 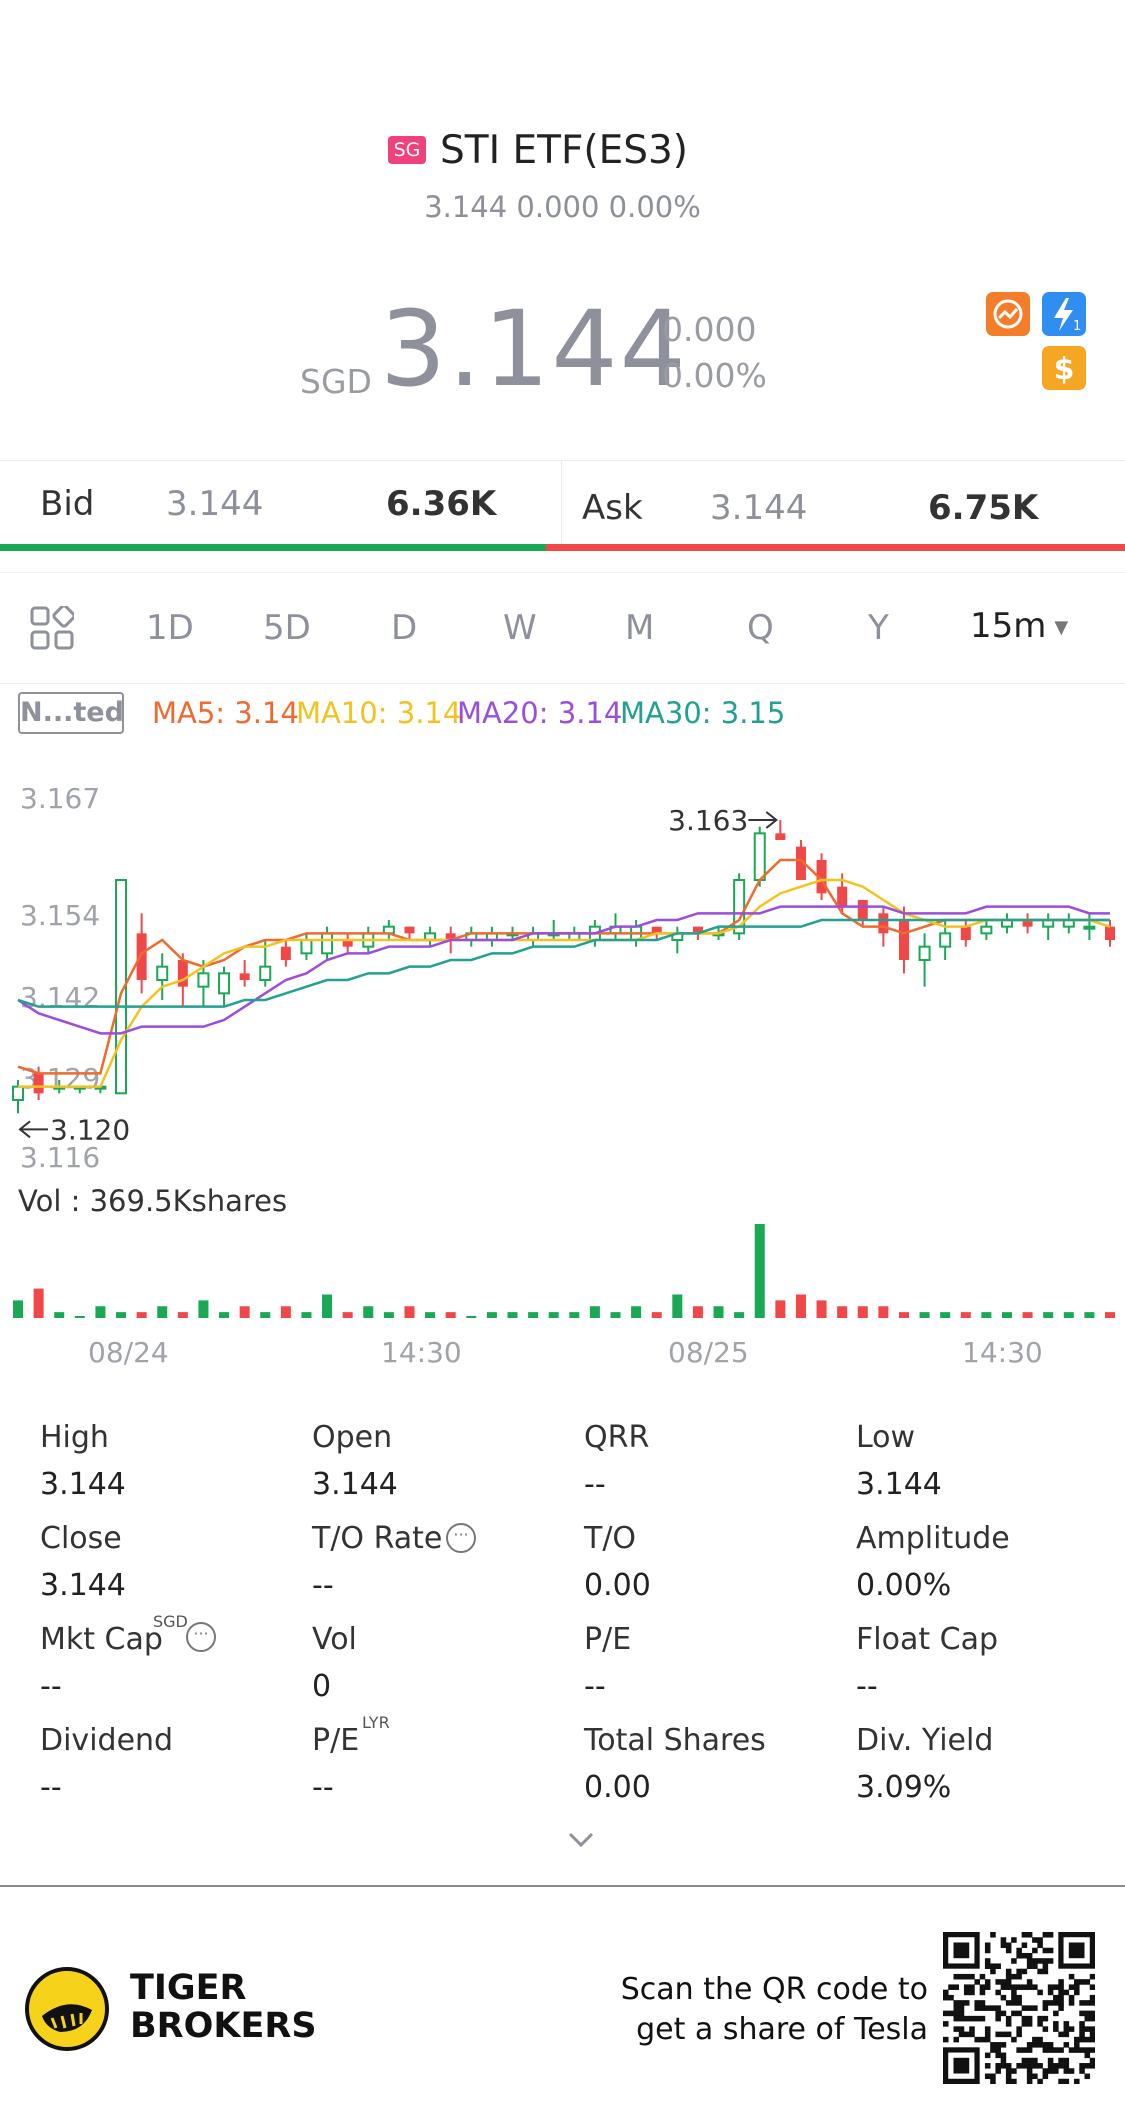 I want to click on tab-q: Q, so click(x=760, y=628).